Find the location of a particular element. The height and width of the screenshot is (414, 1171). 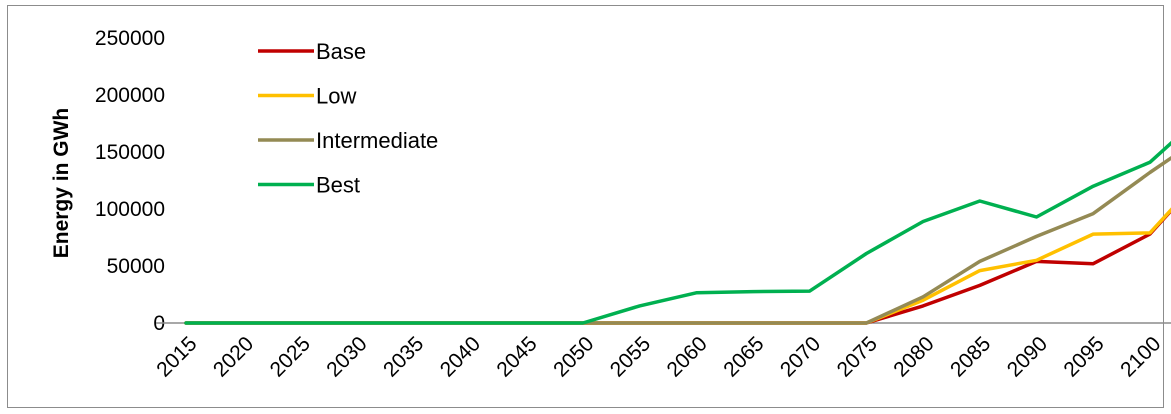

y-tick-label: 50000 is located at coordinates (136, 266).